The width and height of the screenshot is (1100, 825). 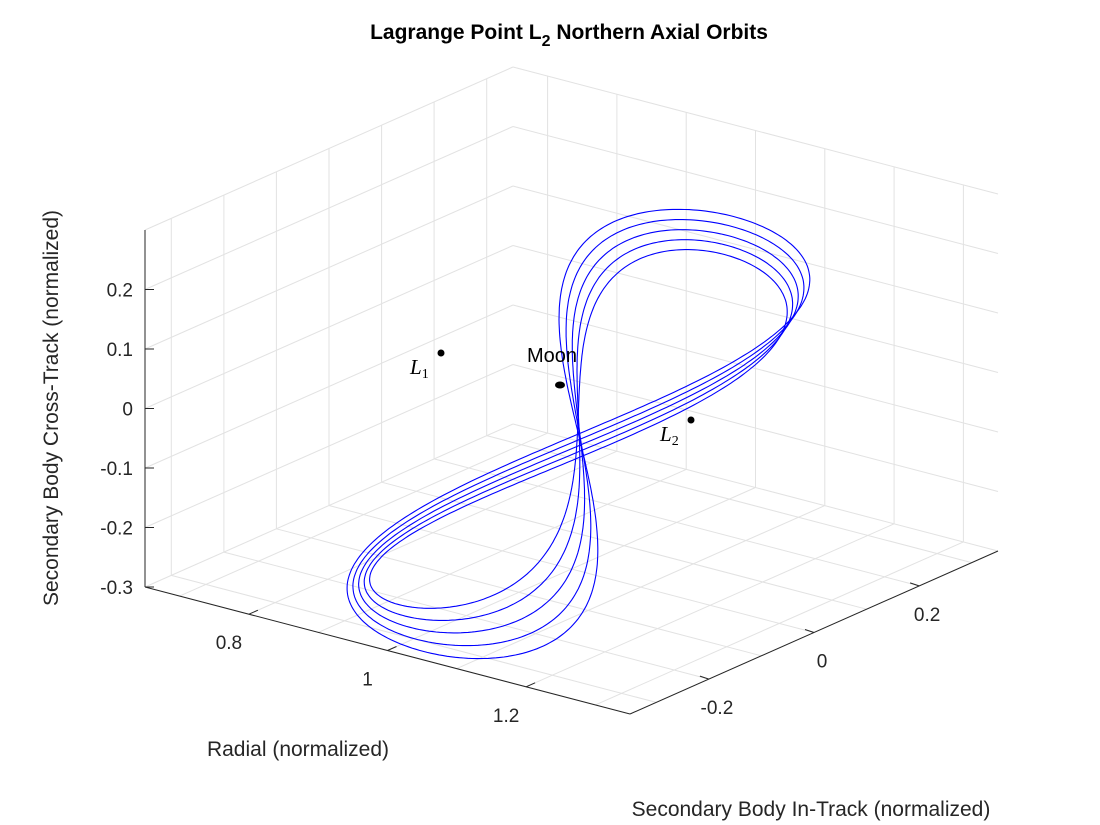 I want to click on chart-title: Lagrange Point L2 Northern Axial Orbits, so click(x=569, y=35).